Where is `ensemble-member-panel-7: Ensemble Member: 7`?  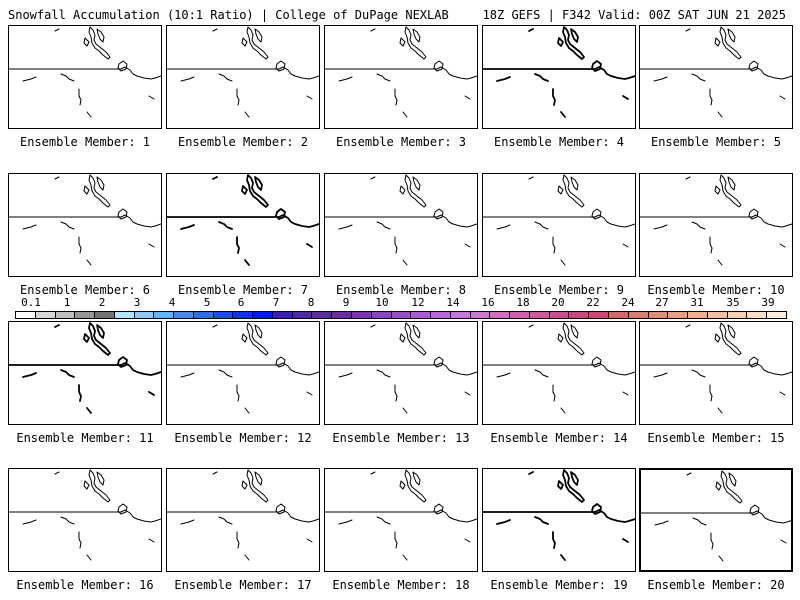 ensemble-member-panel-7: Ensemble Member: 7 is located at coordinates (243, 235).